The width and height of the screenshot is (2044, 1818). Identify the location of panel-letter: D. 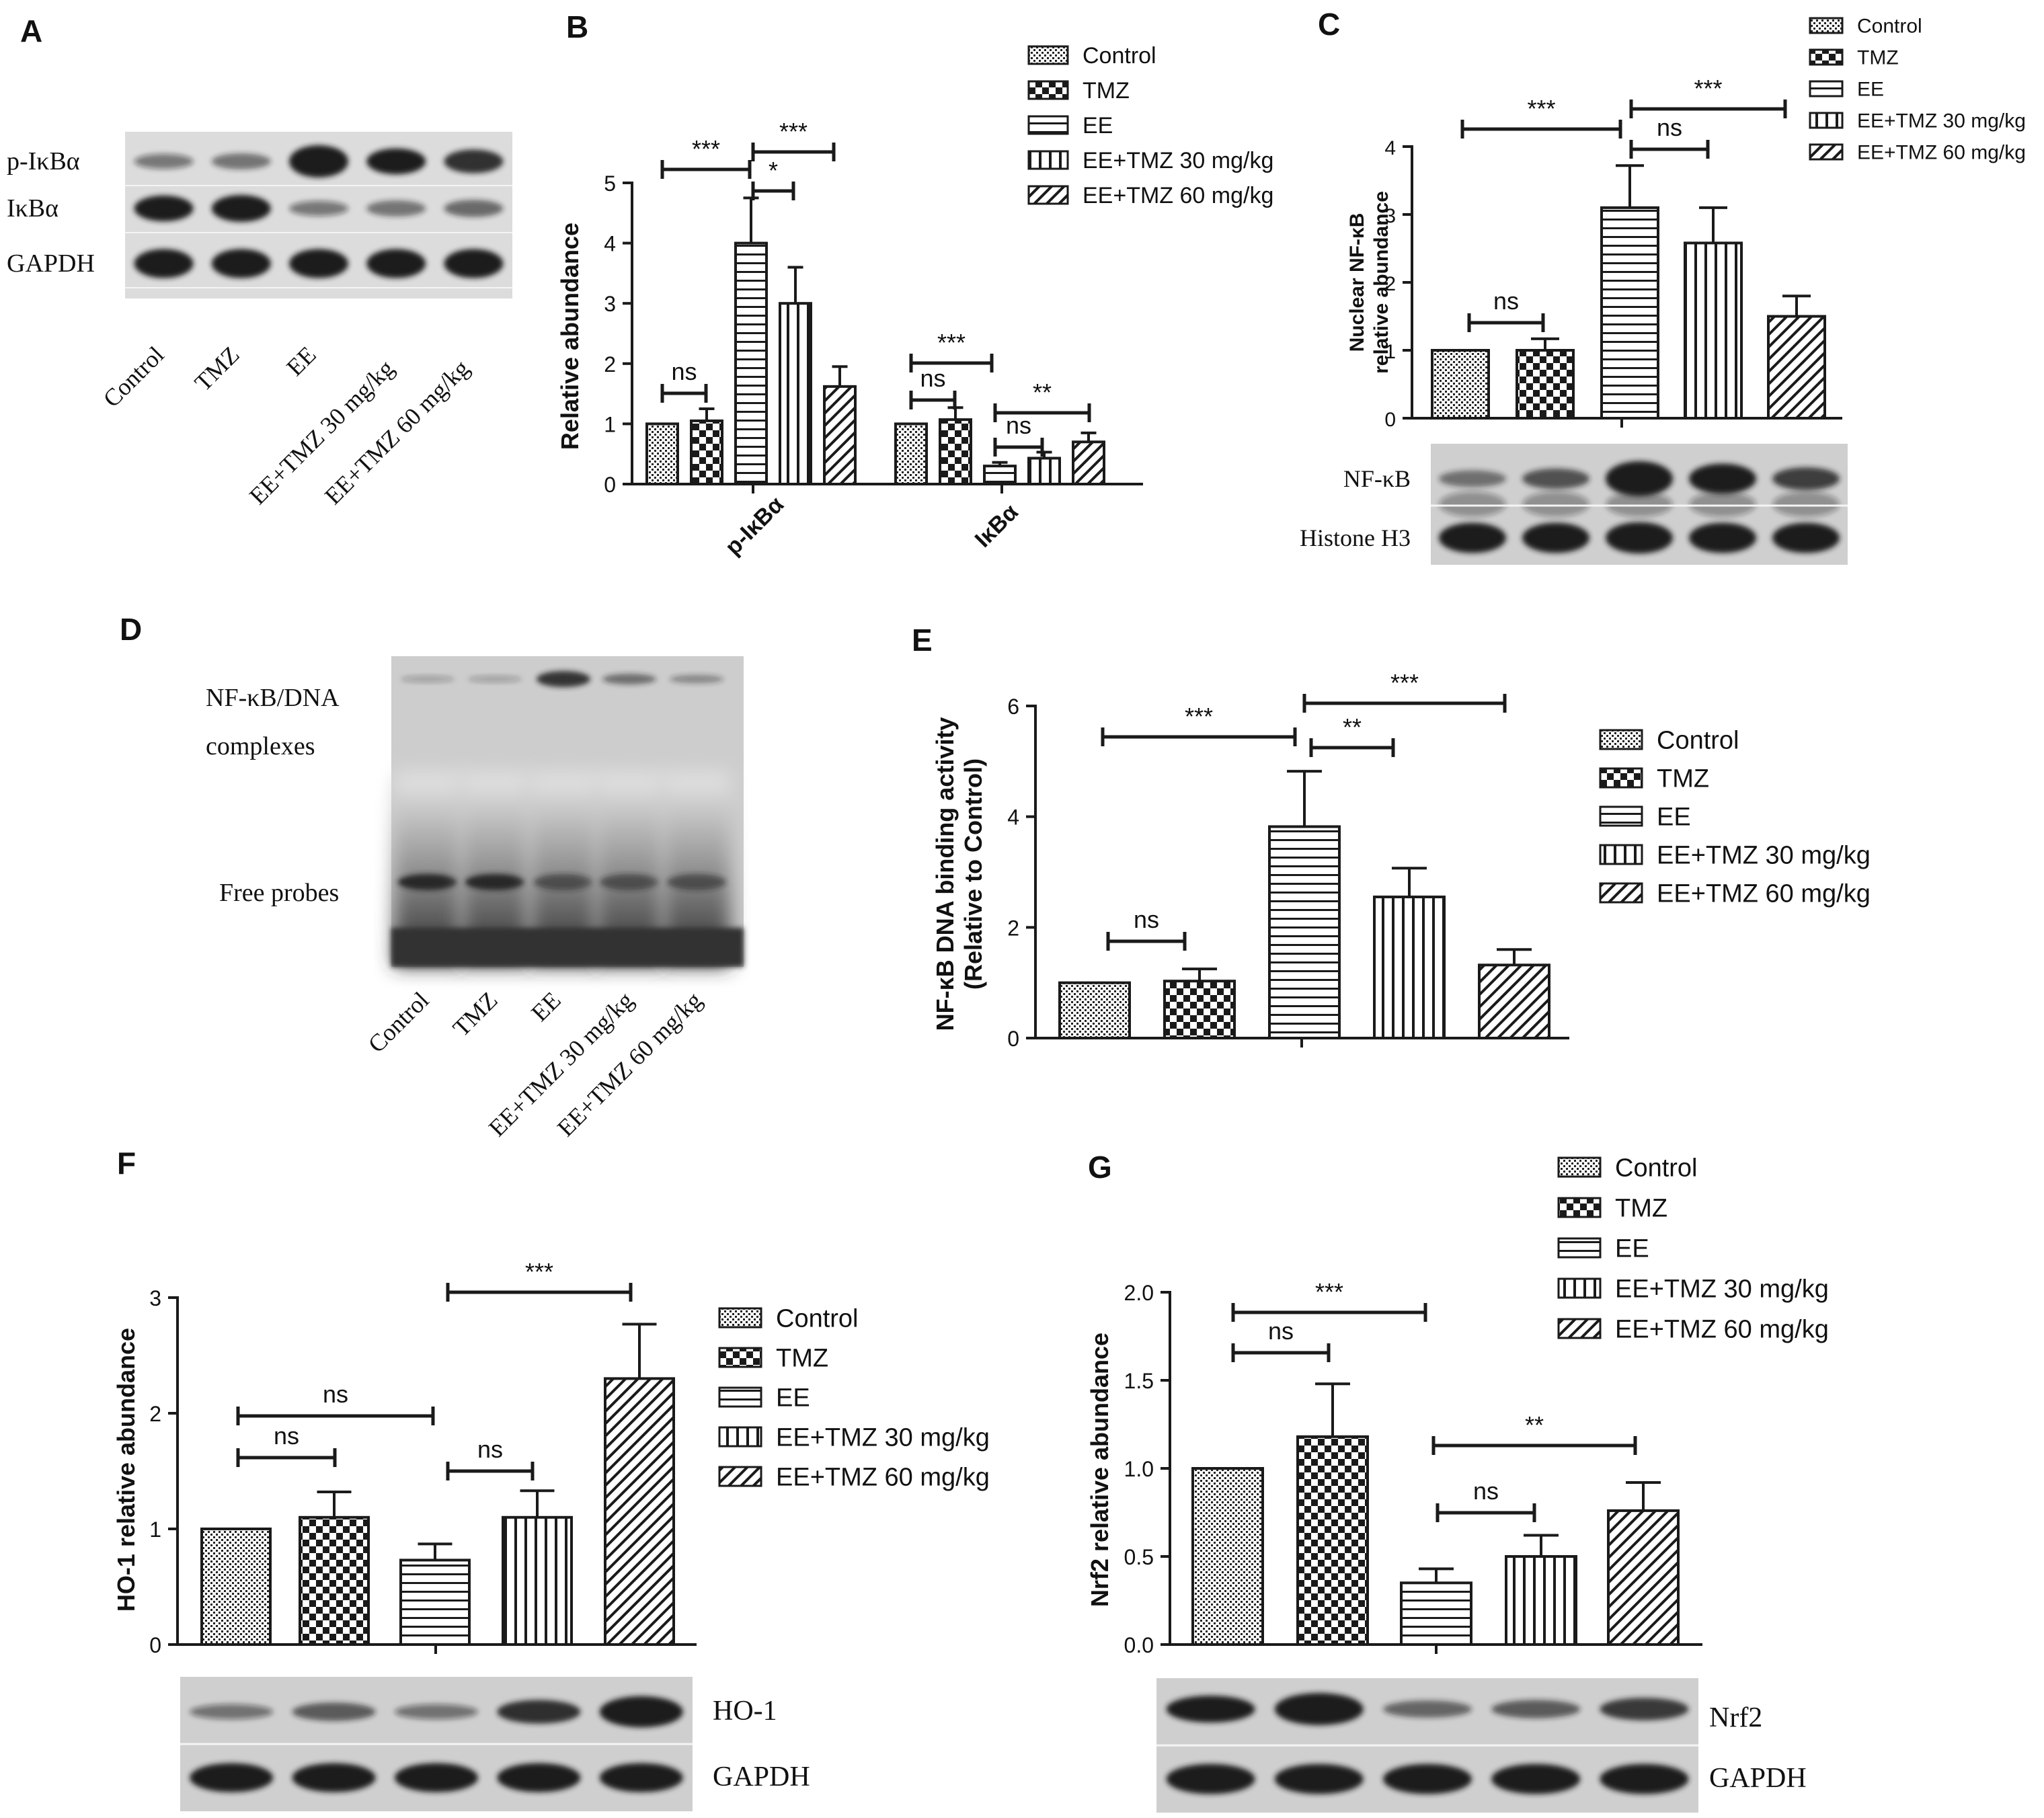
(131, 629).